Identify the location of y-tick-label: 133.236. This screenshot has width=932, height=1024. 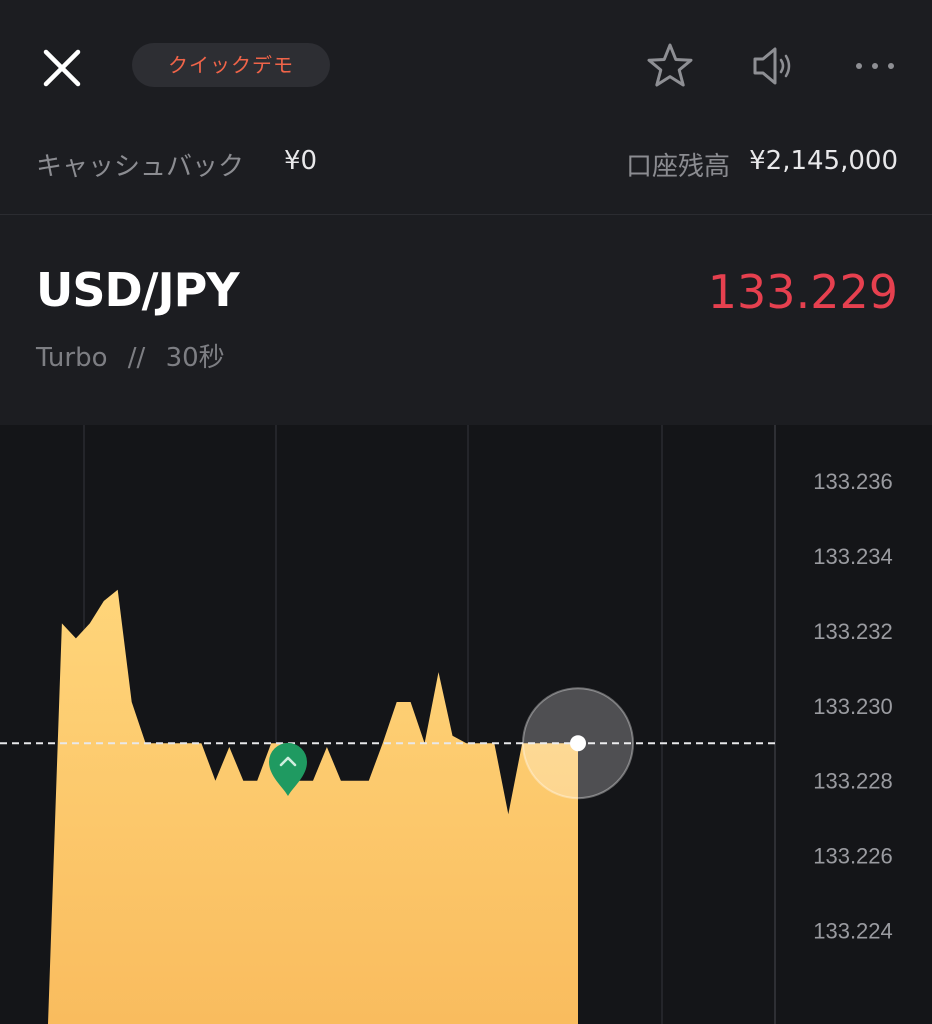
(853, 481).